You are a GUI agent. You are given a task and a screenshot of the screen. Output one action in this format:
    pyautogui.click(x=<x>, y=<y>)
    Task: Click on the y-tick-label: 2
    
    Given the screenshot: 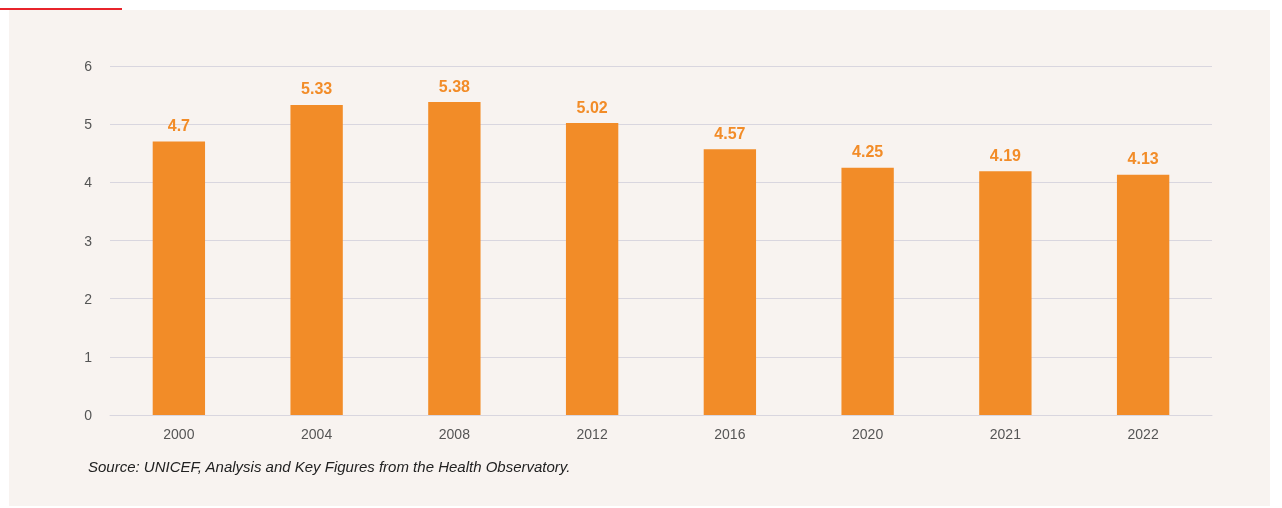 What is the action you would take?
    pyautogui.click(x=88, y=298)
    